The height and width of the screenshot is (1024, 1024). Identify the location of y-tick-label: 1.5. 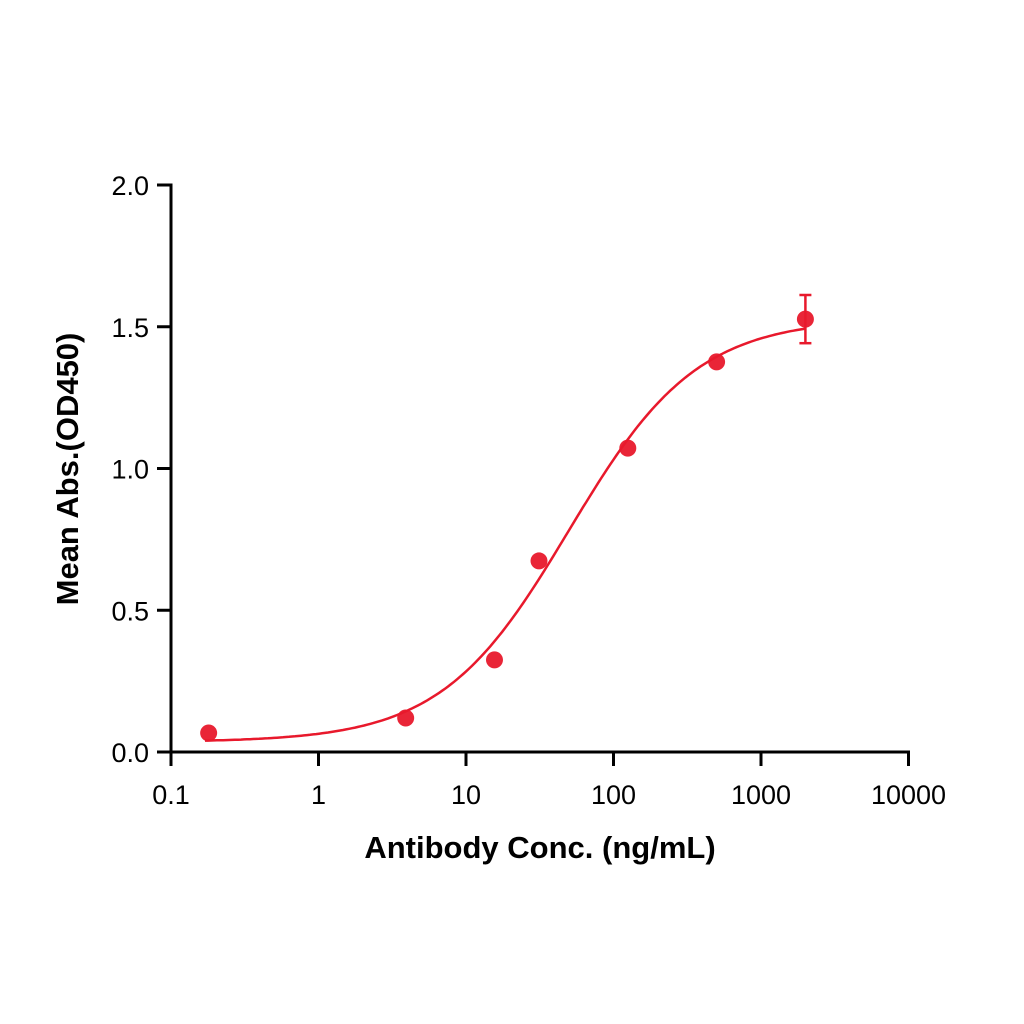
(130, 328).